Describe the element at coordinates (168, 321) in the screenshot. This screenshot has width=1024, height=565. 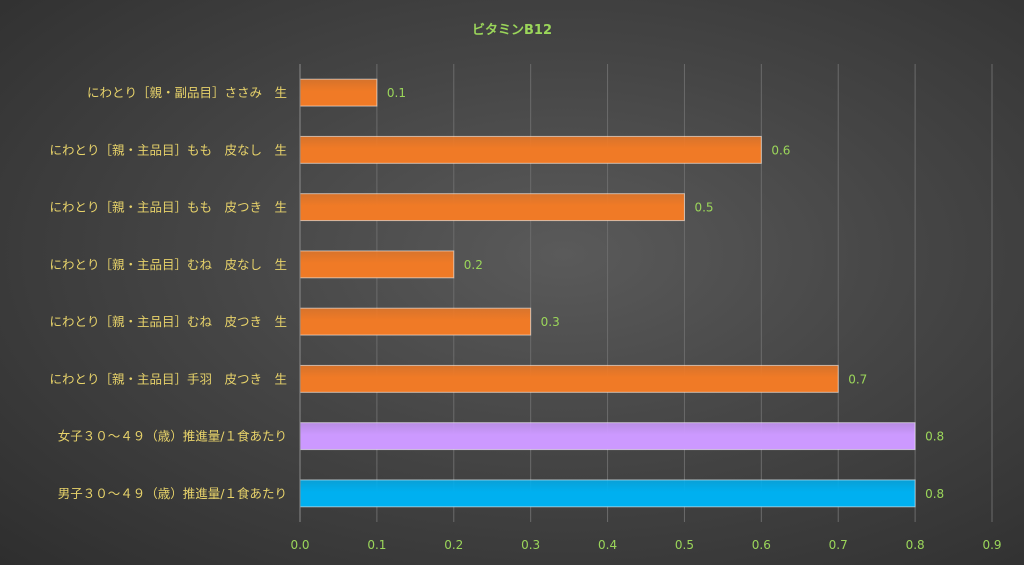
I see `category-label: にわとり［親・主品目］むね 皮つき 生` at that location.